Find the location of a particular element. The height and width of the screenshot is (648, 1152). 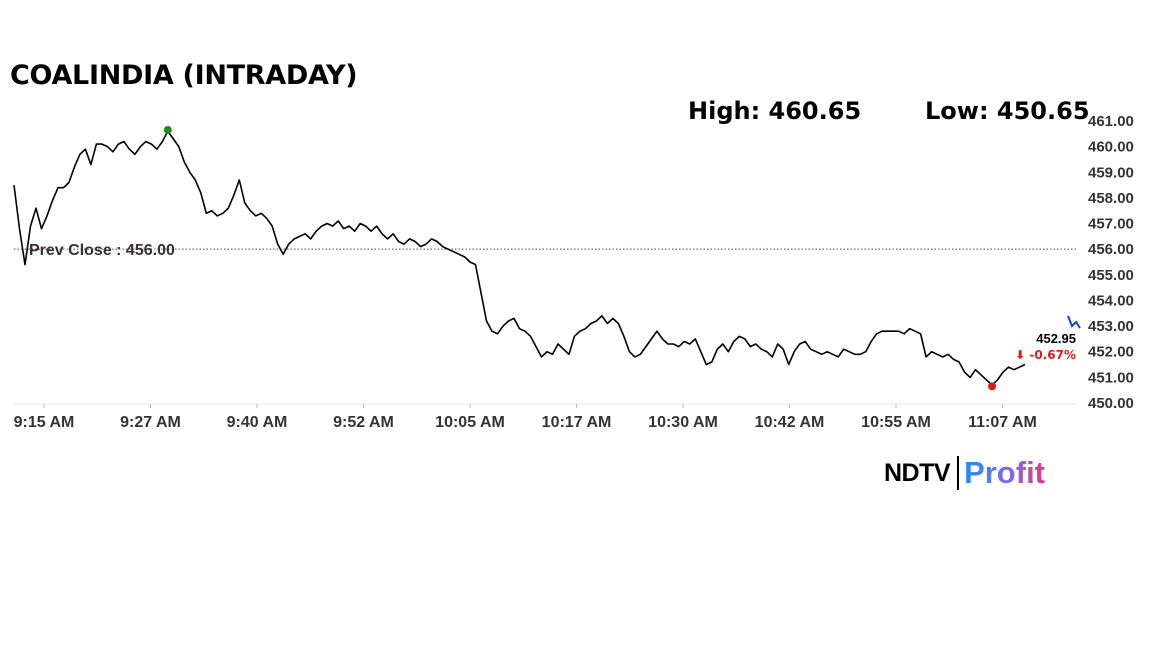

prev-close-label: Prev Close : 456.00 is located at coordinates (102, 250).